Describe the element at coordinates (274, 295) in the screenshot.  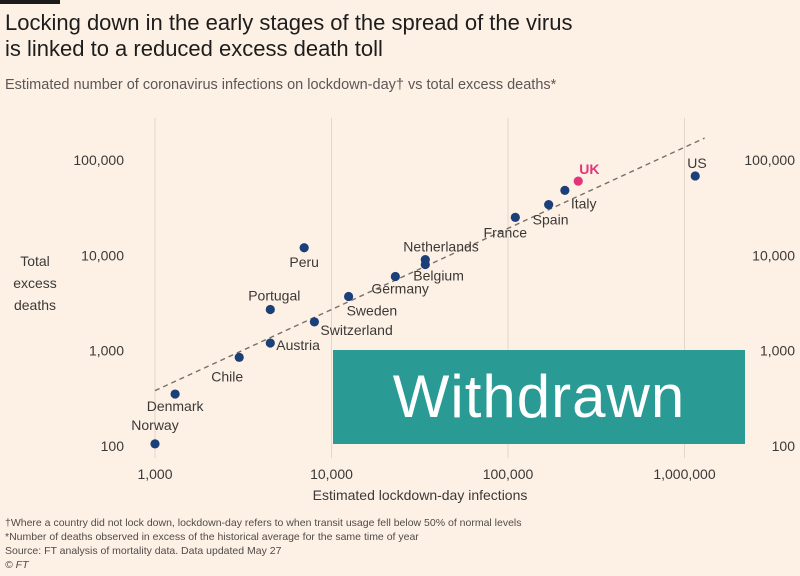
I see `label-portugal: Portugal` at that location.